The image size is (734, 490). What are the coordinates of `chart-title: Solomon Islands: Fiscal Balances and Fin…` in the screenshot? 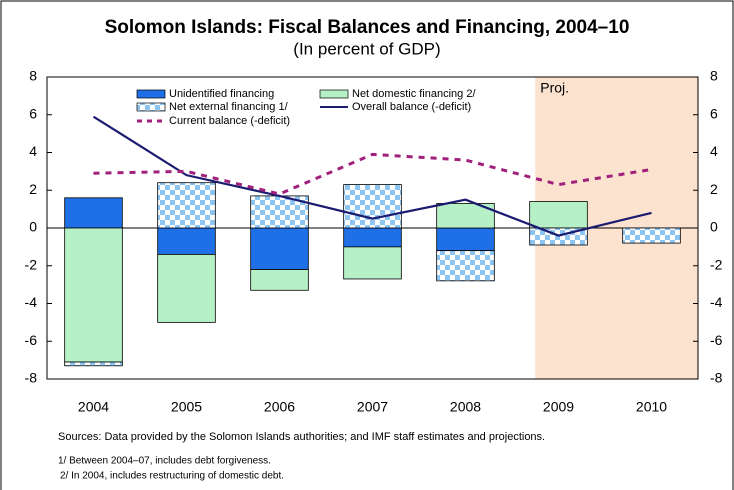 It's located at (367, 27).